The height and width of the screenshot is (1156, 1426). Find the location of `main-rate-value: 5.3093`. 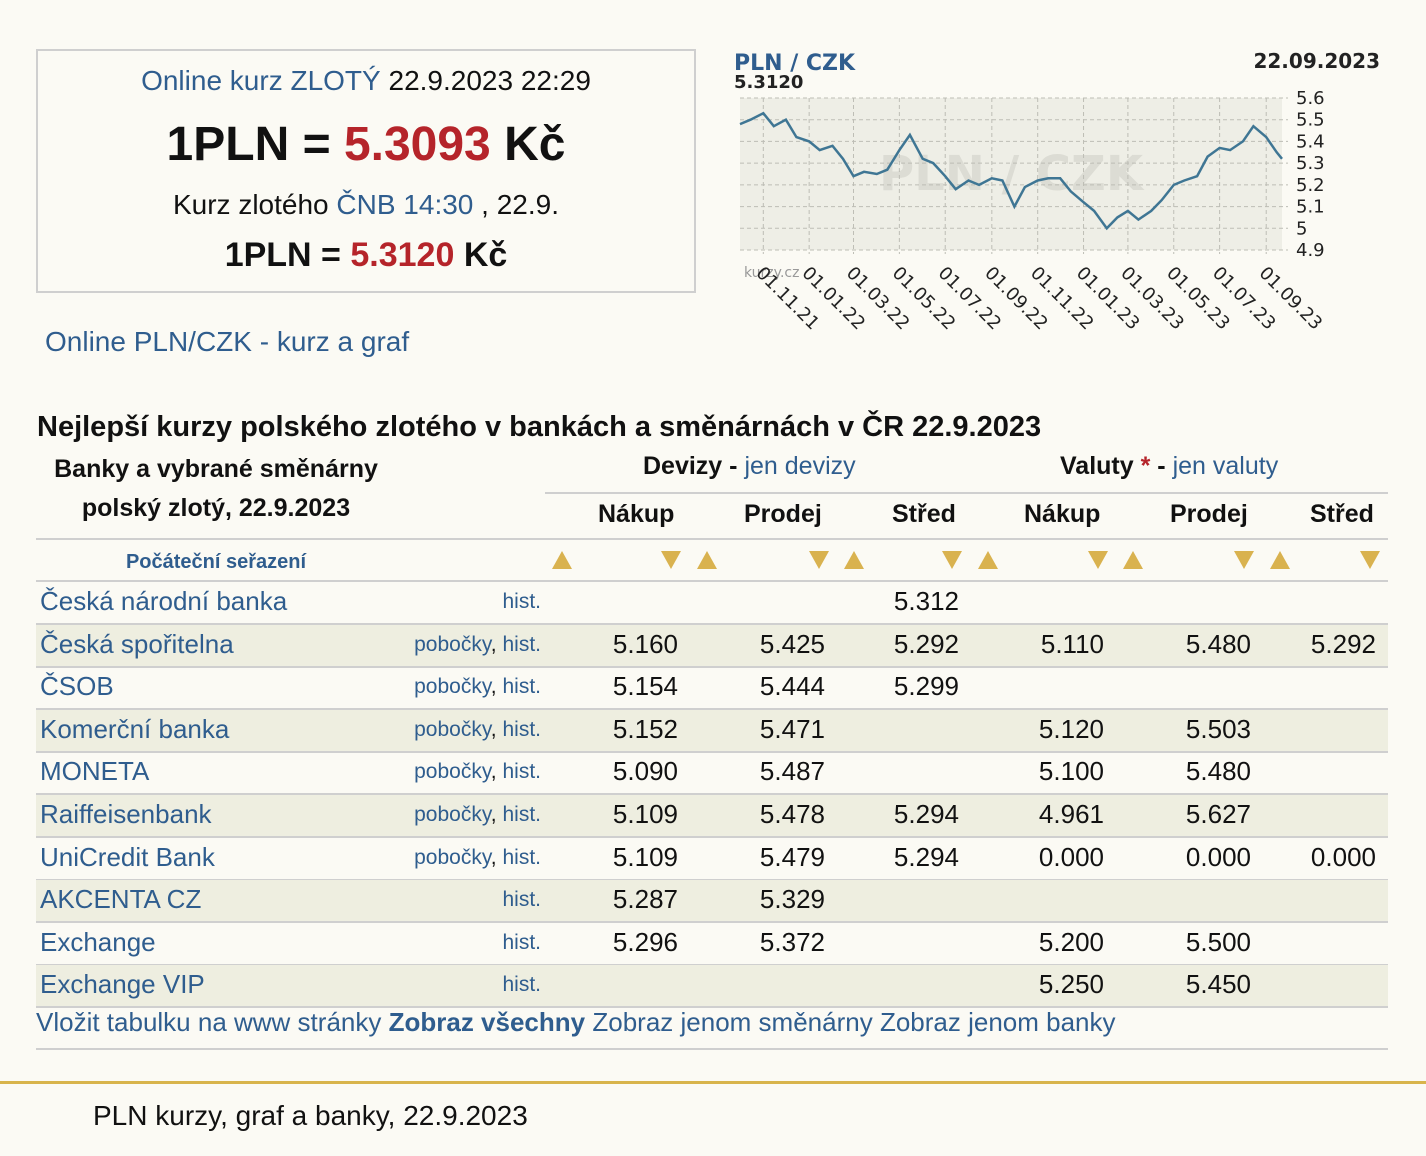

main-rate-value: 5.3093 is located at coordinates (417, 144).